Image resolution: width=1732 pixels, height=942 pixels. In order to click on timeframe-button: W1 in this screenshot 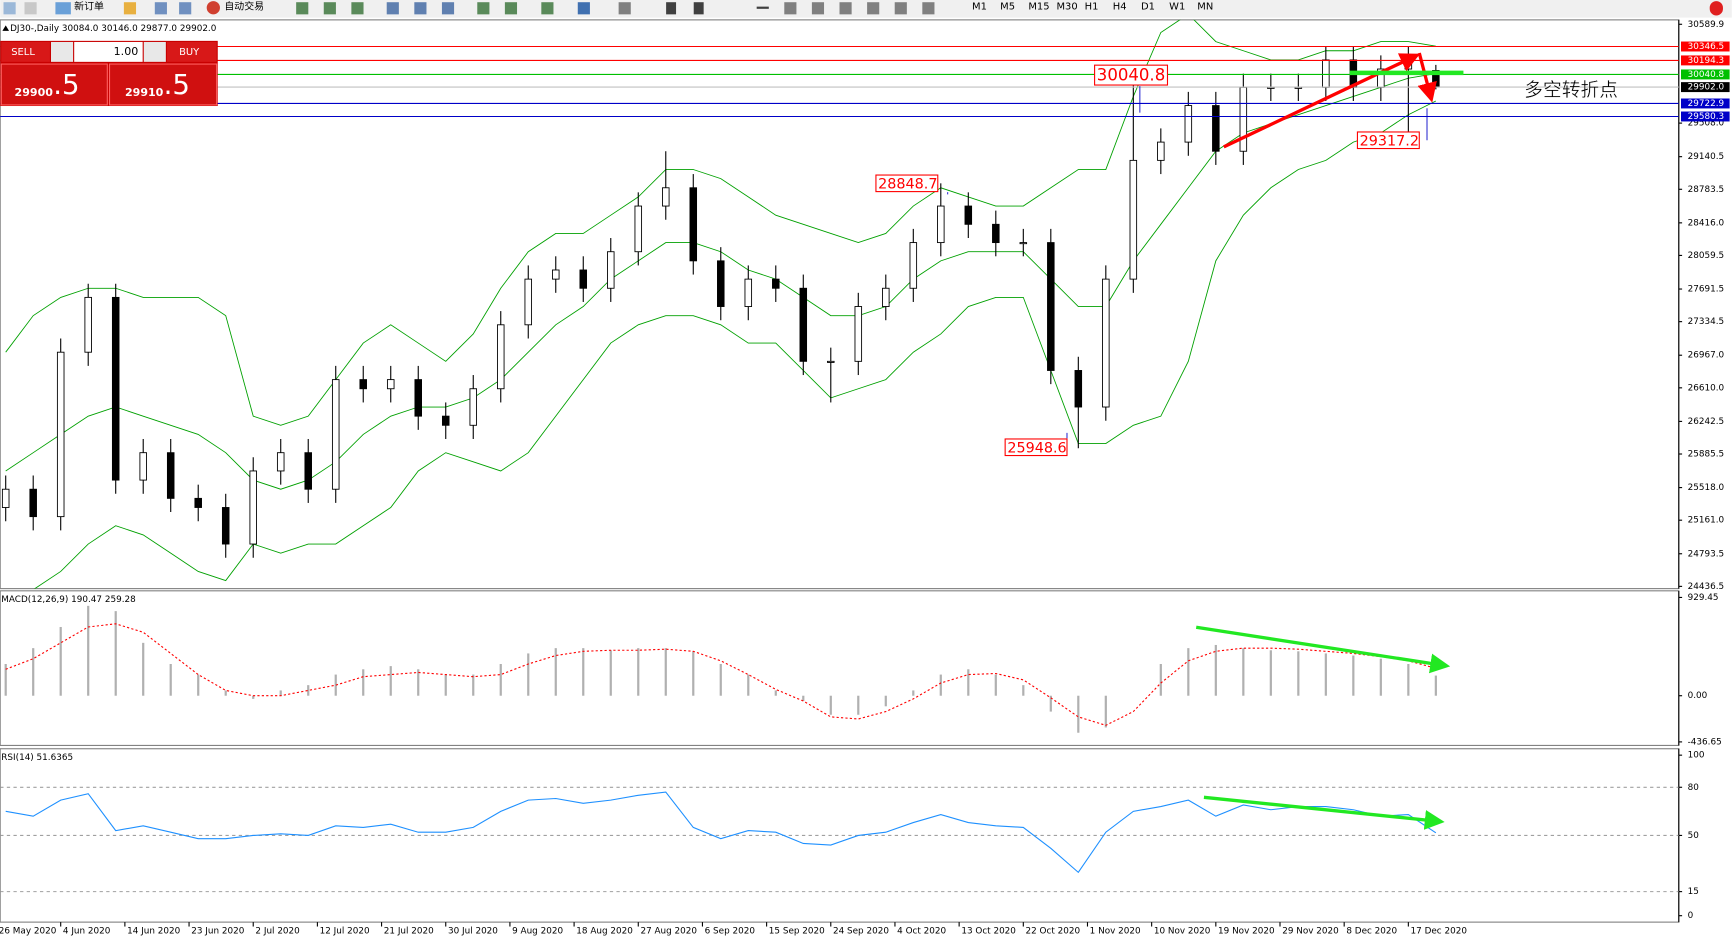, I will do `click(1177, 7)`.